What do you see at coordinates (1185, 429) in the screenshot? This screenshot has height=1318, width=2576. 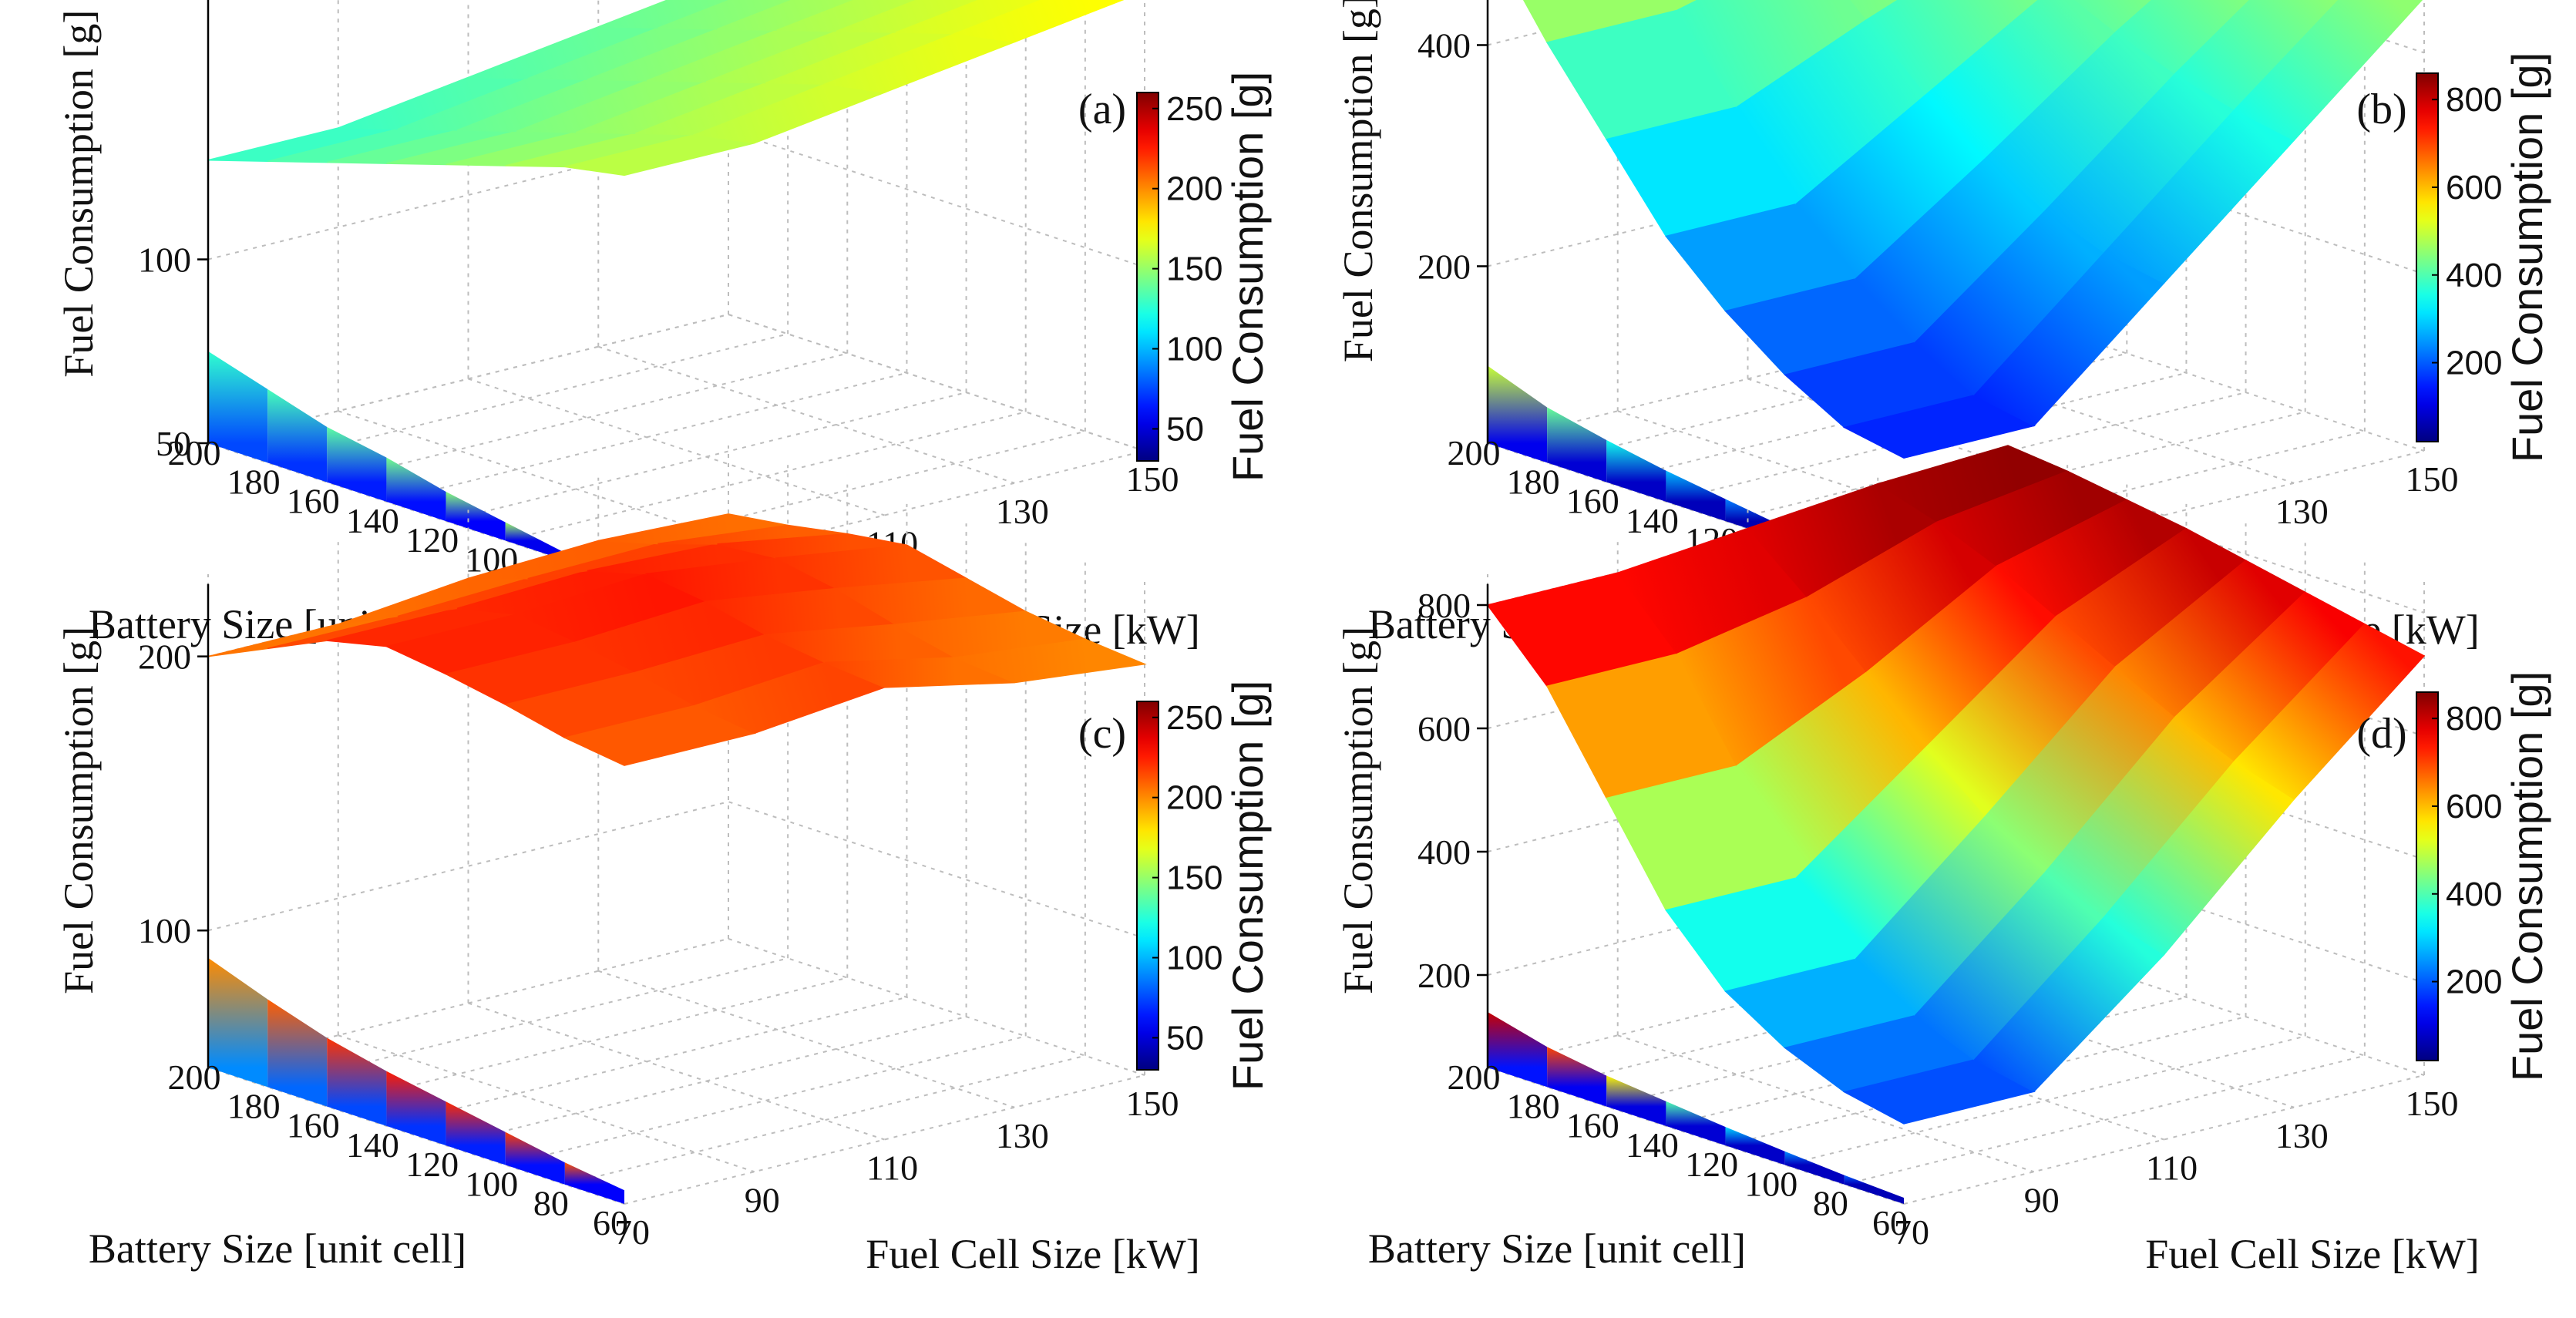 I see `colorbar-tick-label: 50` at bounding box center [1185, 429].